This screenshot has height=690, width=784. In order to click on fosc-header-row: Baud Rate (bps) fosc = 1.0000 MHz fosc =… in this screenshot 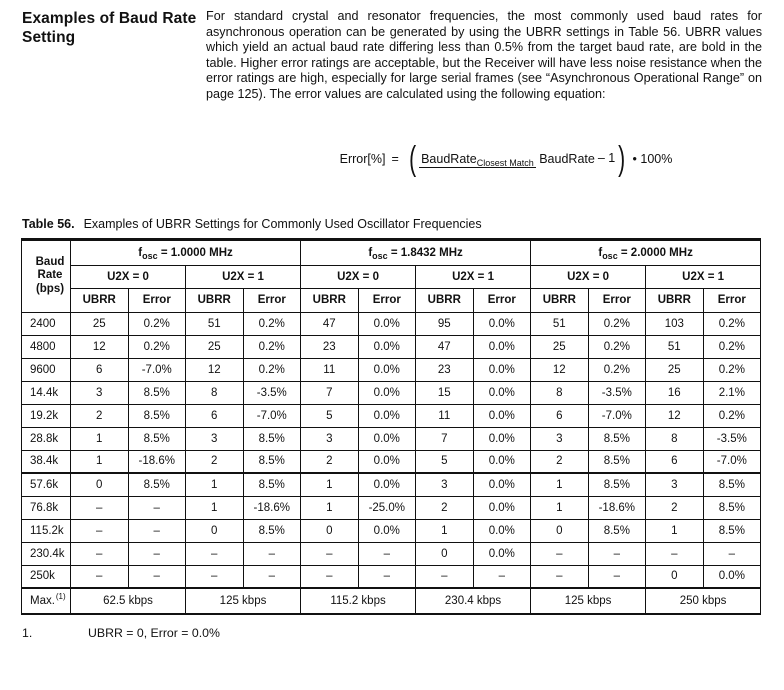, I will do `click(391, 275)`.